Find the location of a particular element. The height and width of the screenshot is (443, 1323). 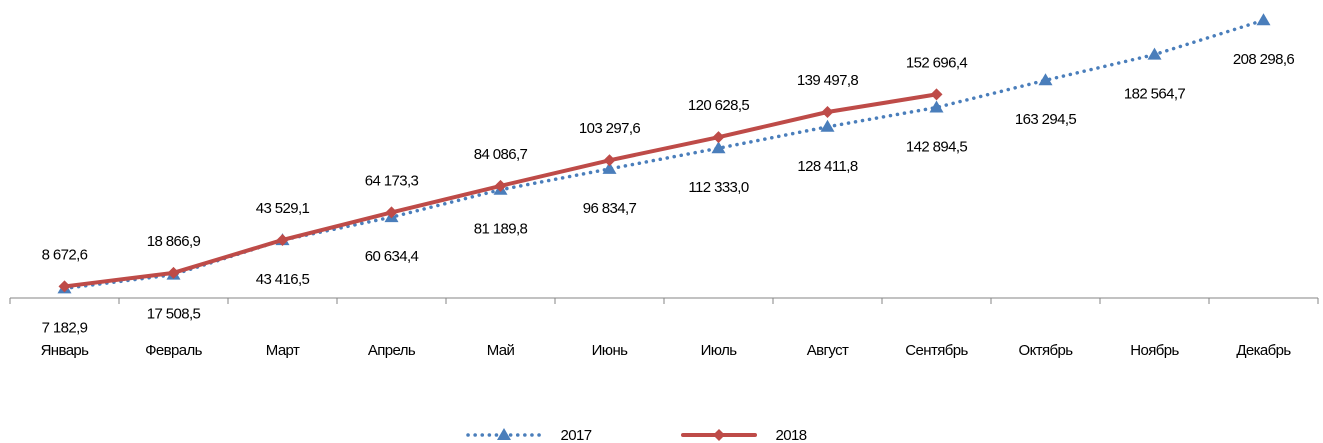

x-tick-label: Январь is located at coordinates (65, 350).